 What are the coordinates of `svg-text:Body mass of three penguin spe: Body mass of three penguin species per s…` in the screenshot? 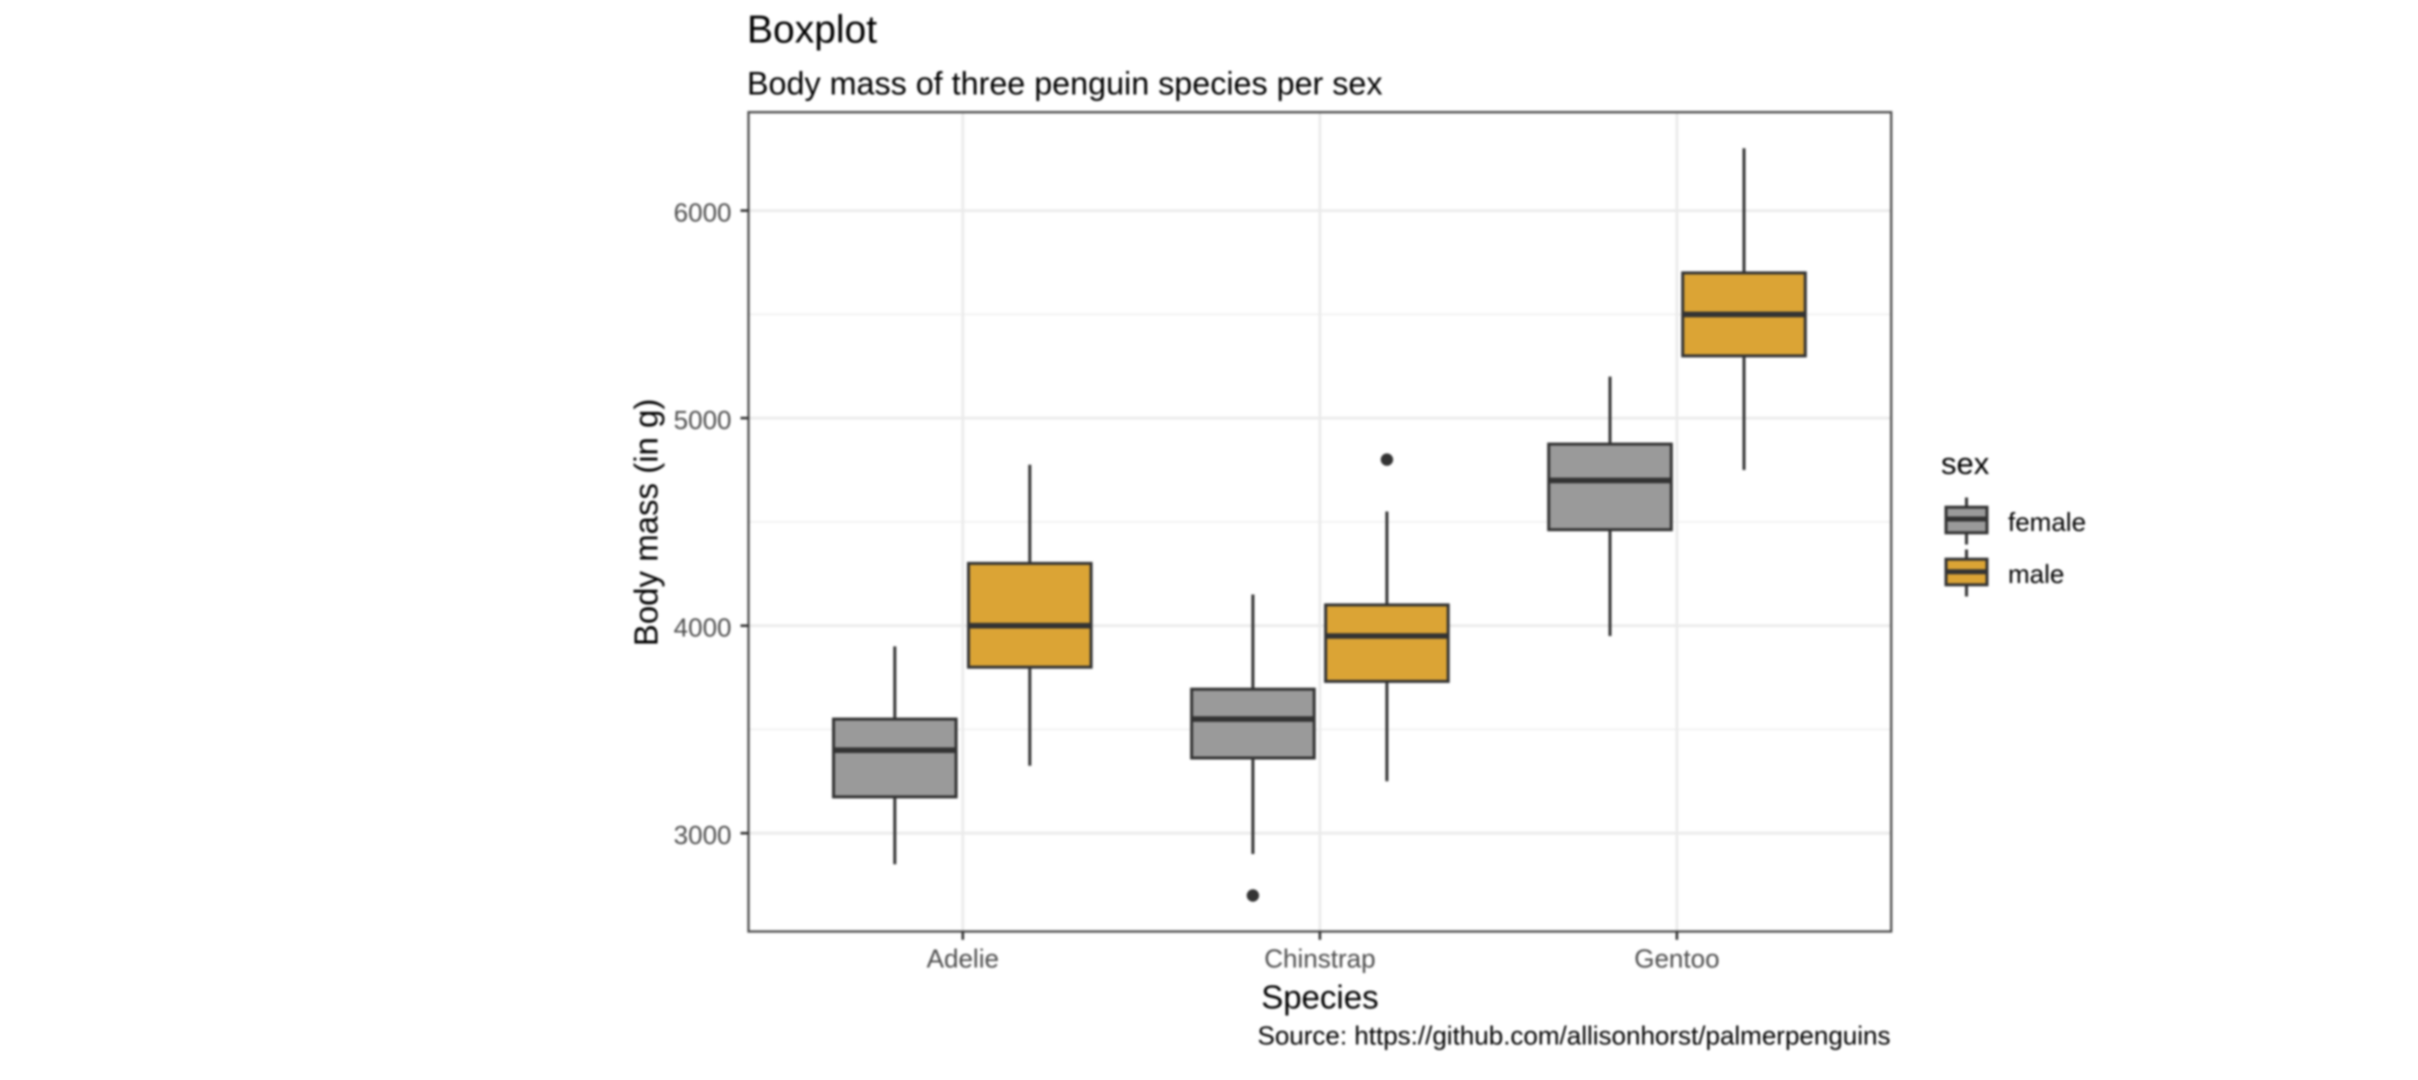 It's located at (1065, 83).